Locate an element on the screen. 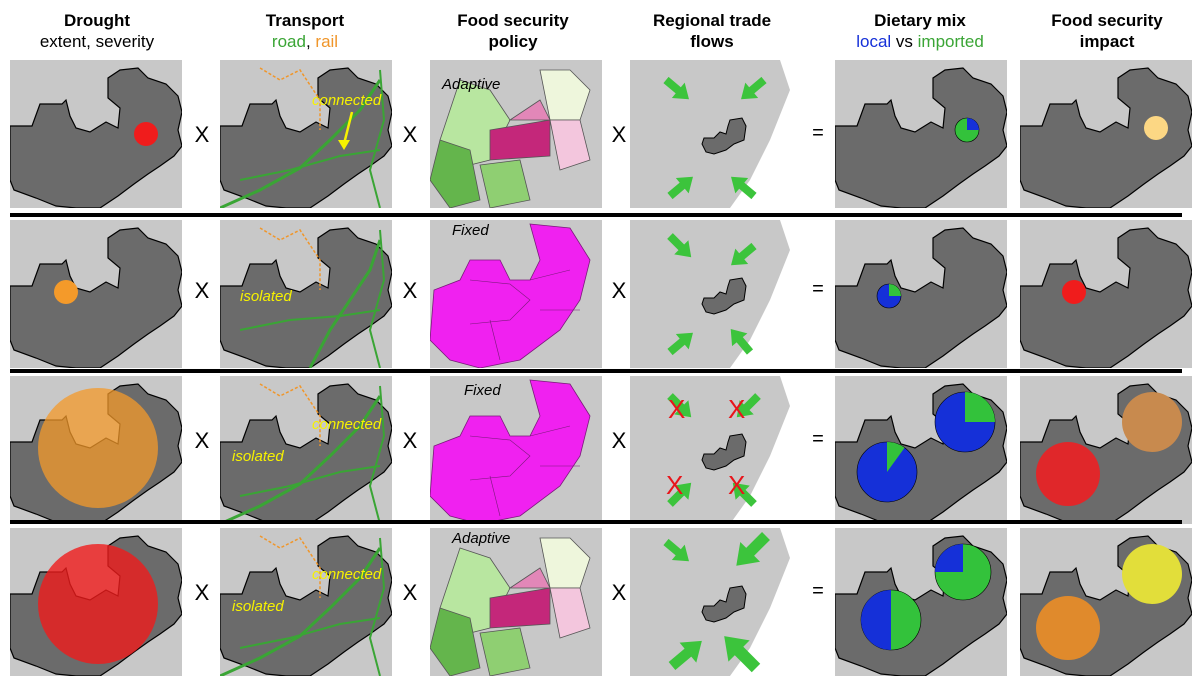 The width and height of the screenshot is (1200, 690). row4-impact-svg is located at coordinates (1106, 605).